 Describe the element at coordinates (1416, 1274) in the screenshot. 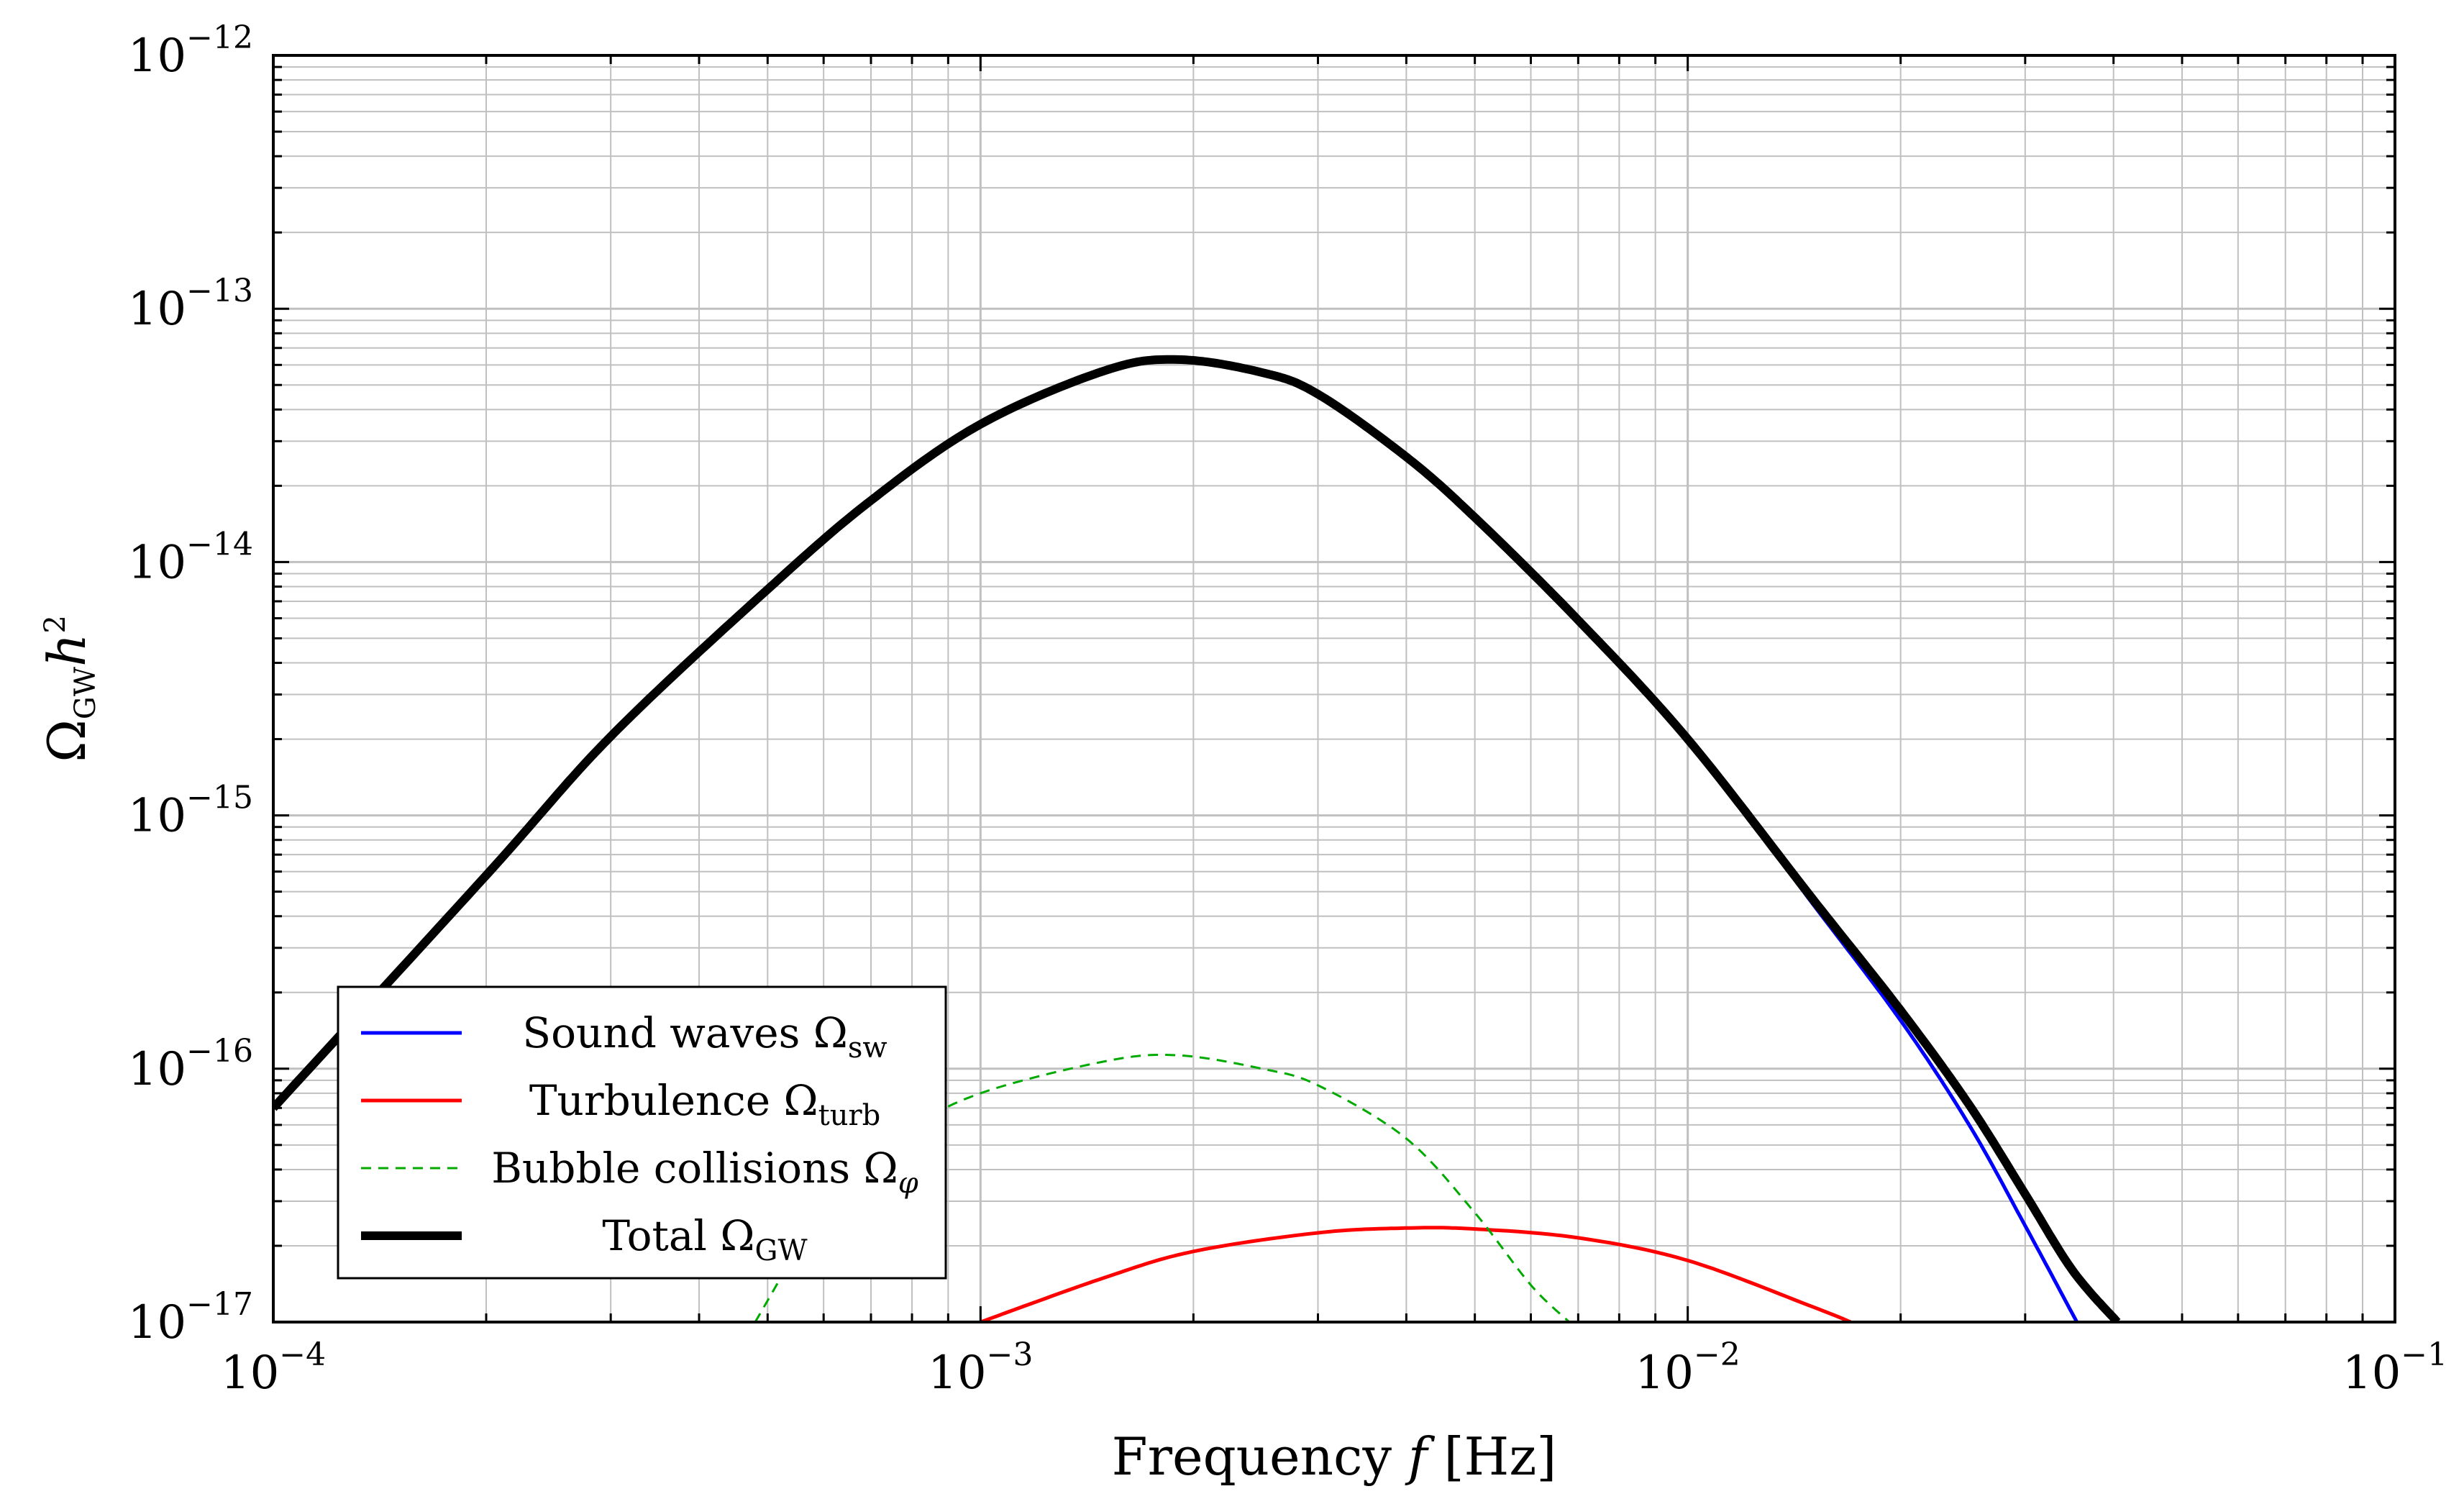

I see `series-line-turb` at that location.